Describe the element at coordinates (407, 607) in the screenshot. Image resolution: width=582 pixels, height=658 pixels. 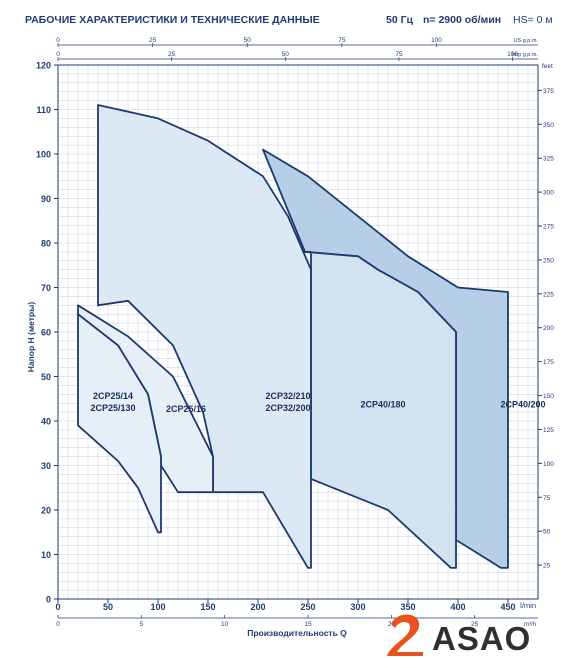
I see `tick-label-q-lmin: 350` at that location.